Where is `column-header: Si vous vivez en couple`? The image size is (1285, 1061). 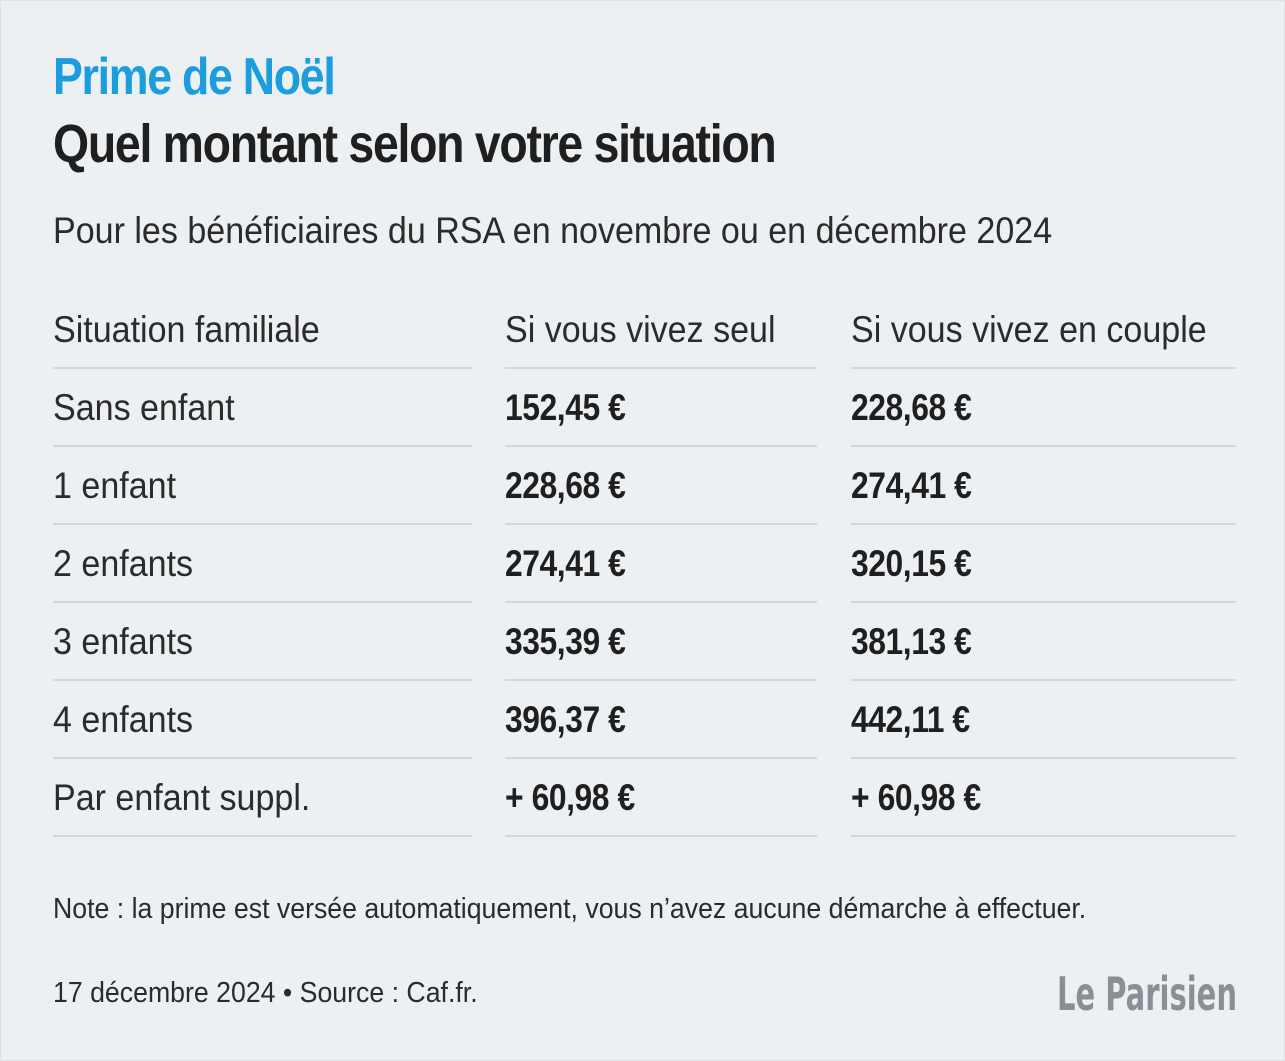
column-header: Si vous vivez en couple is located at coordinates (1043, 330).